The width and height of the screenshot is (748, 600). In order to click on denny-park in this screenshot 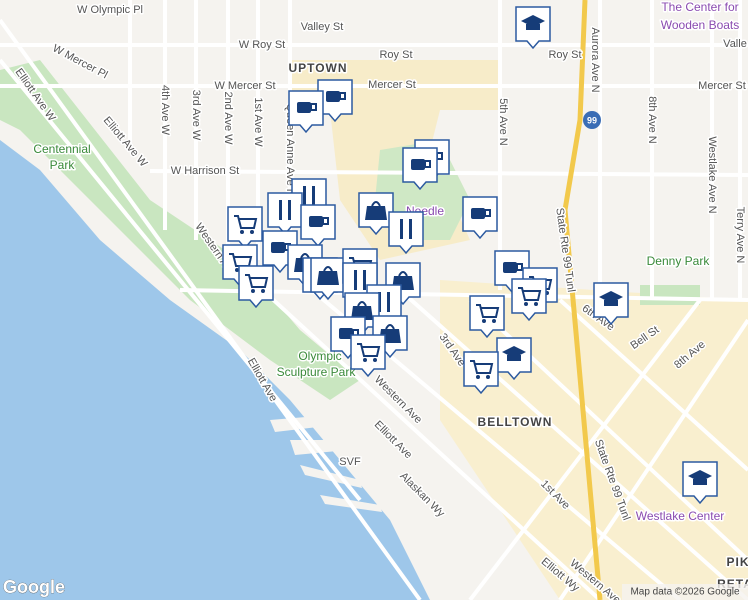, I will do `click(670, 295)`.